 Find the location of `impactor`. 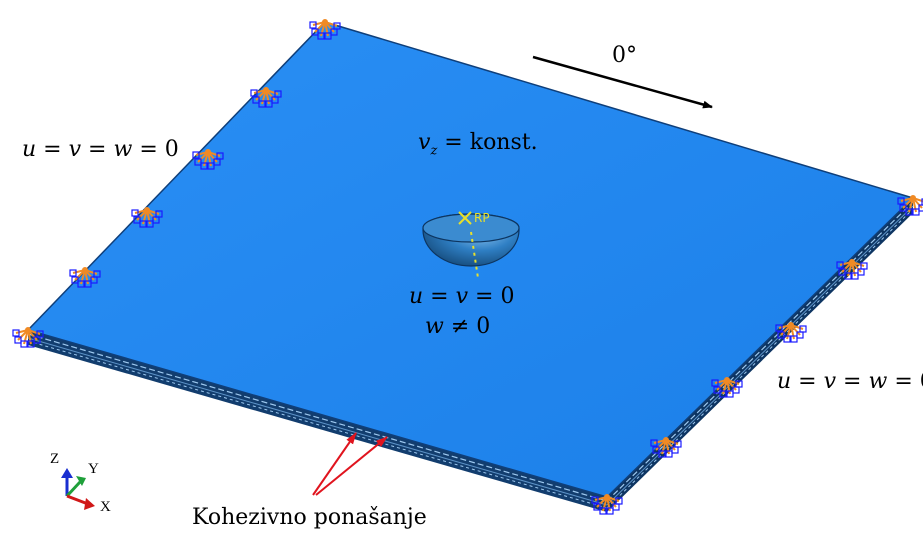

impactor is located at coordinates (471, 246).